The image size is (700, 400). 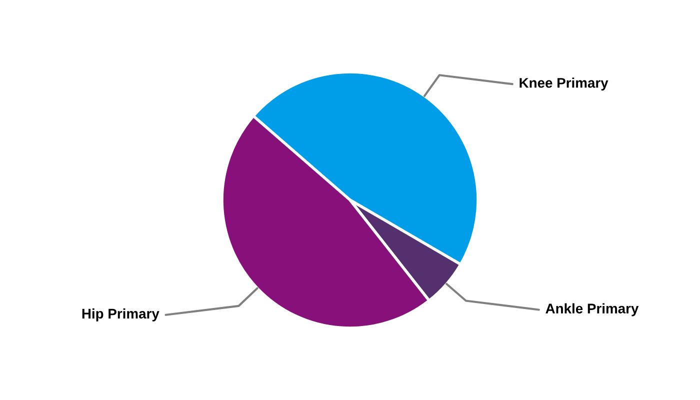 I want to click on slice-label: Knee Primary, so click(x=564, y=84).